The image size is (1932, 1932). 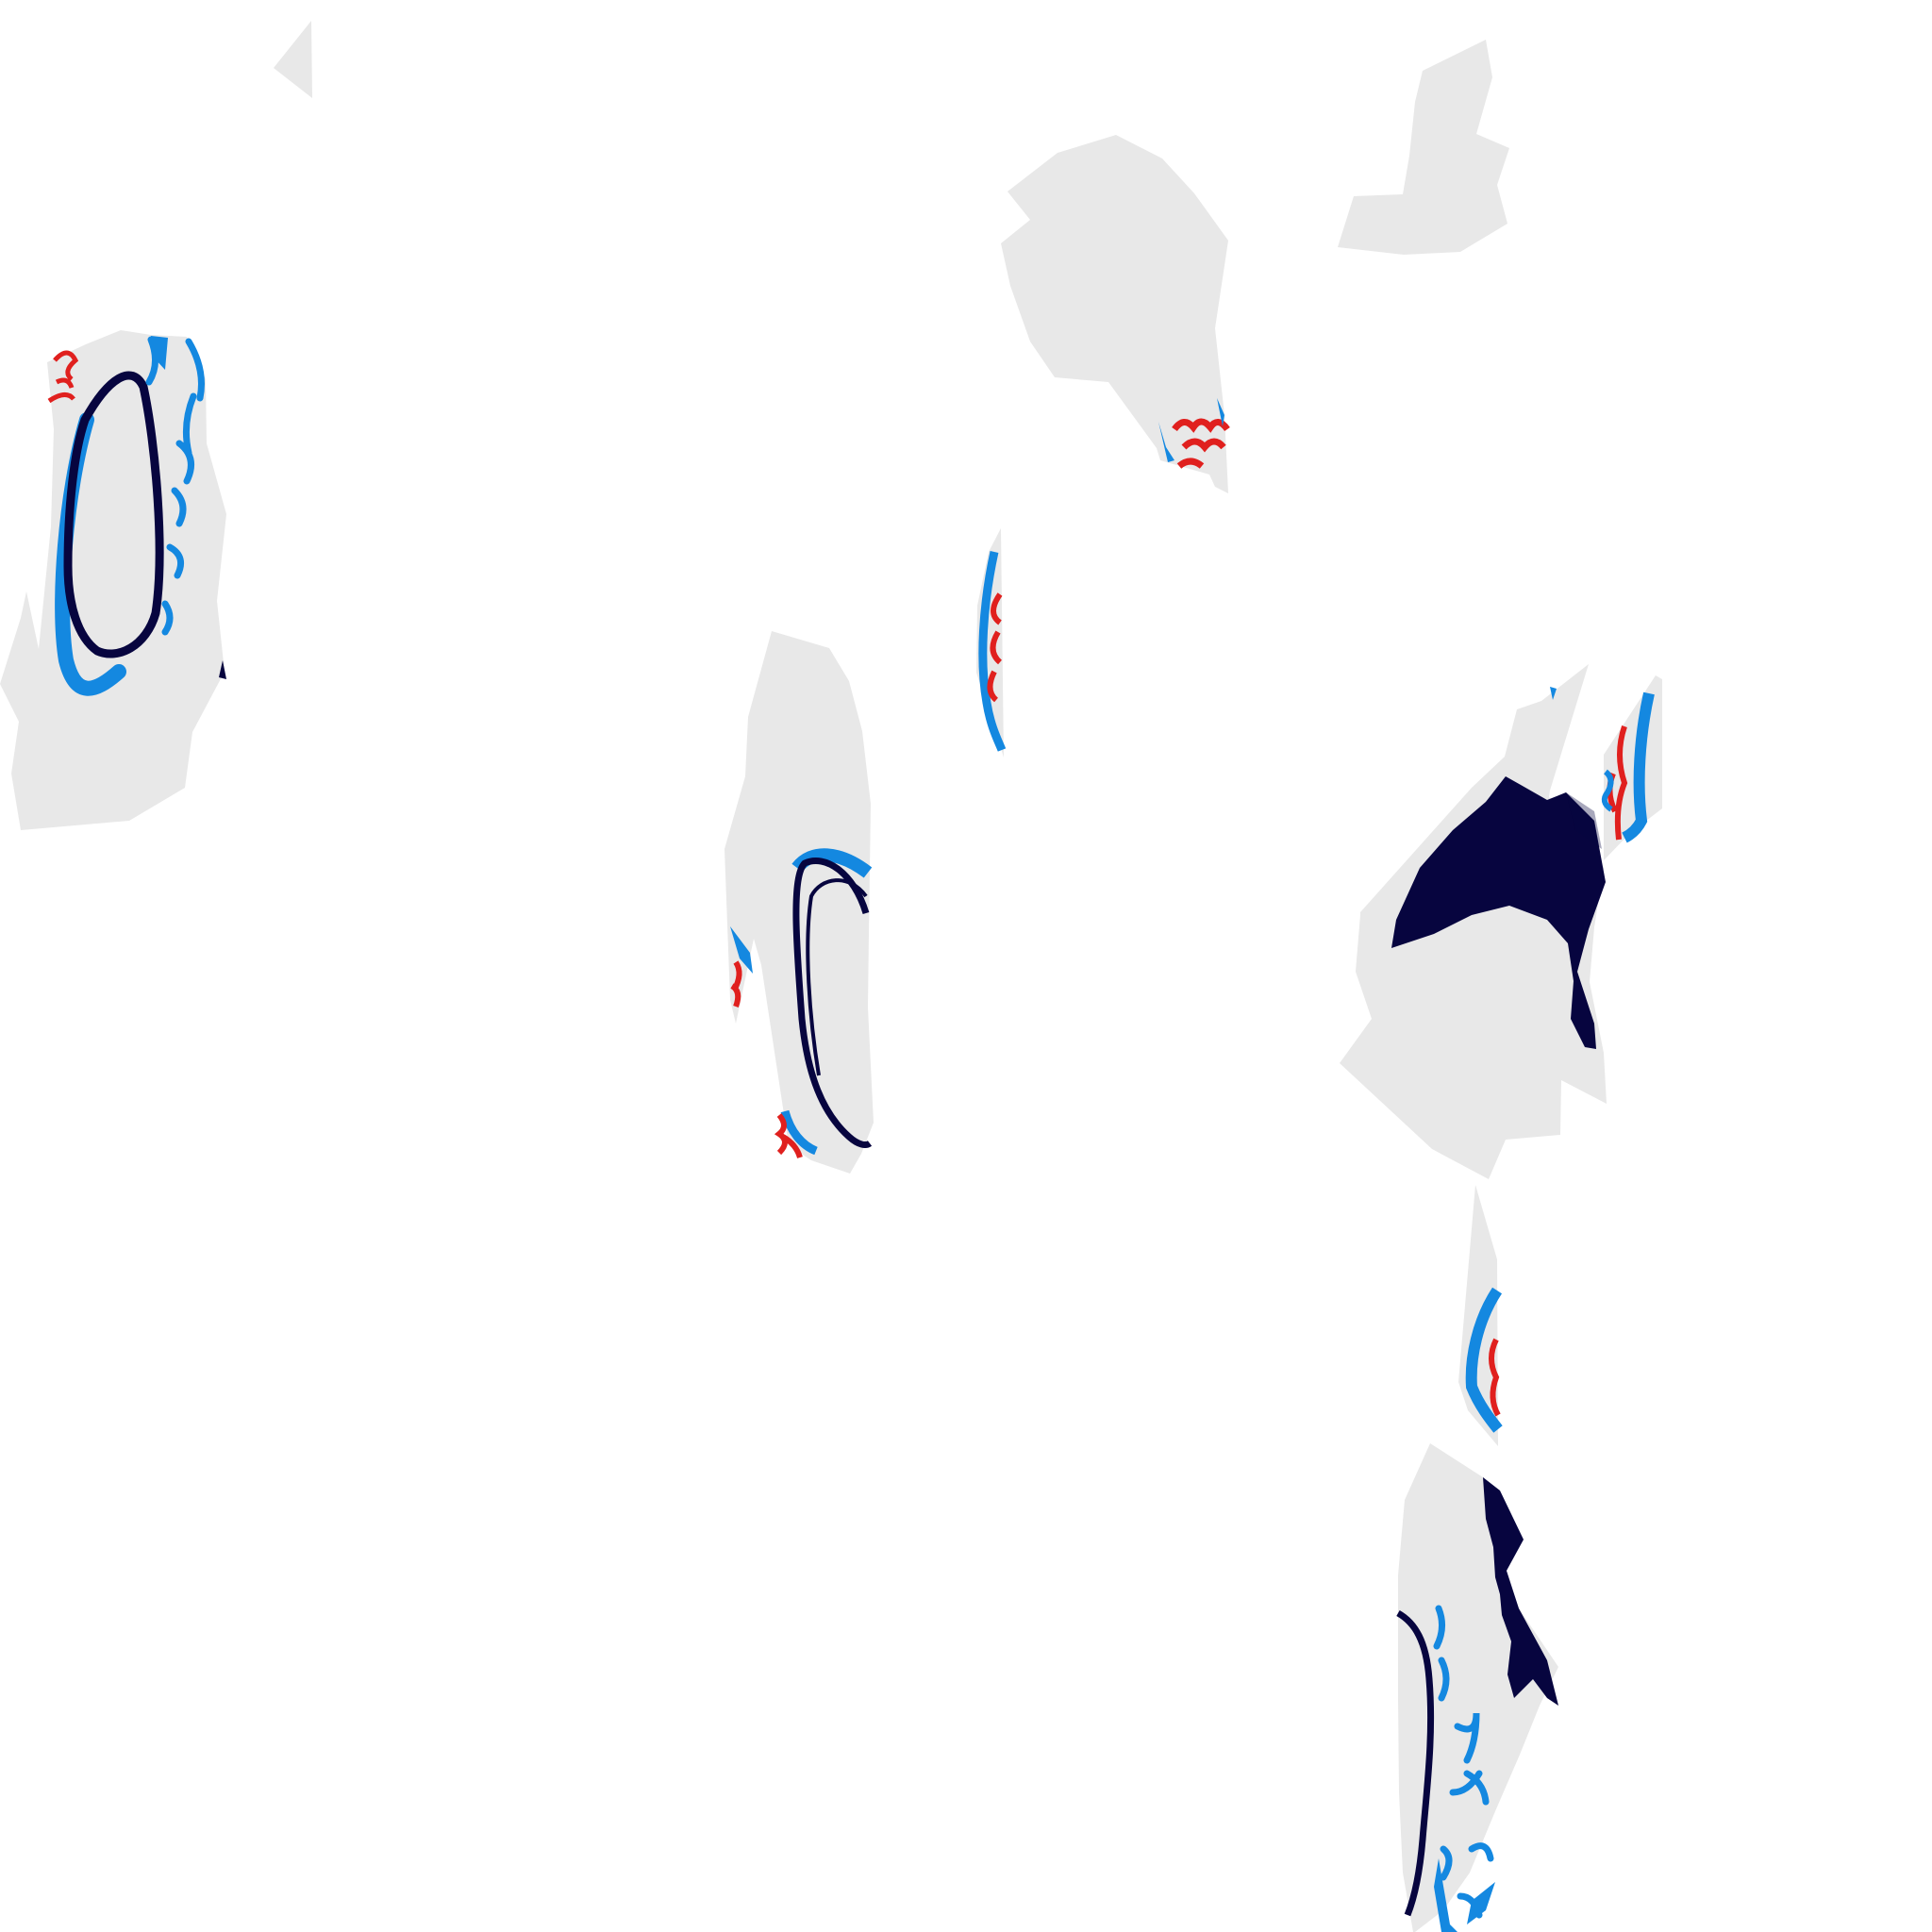 I want to click on navy-ring-inner, so click(x=837, y=977).